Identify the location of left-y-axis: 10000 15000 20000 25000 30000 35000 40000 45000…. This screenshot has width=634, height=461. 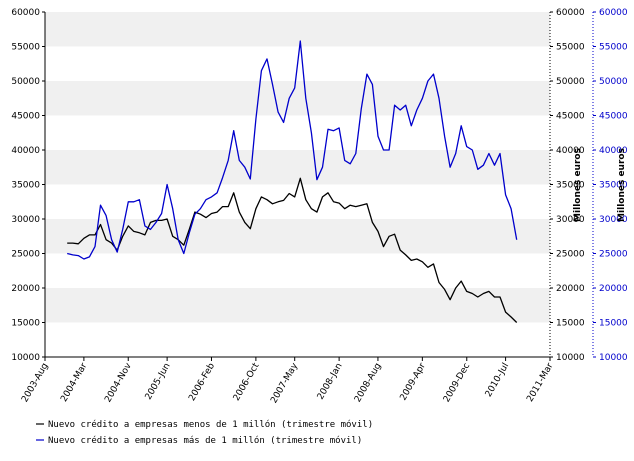
(28, 185).